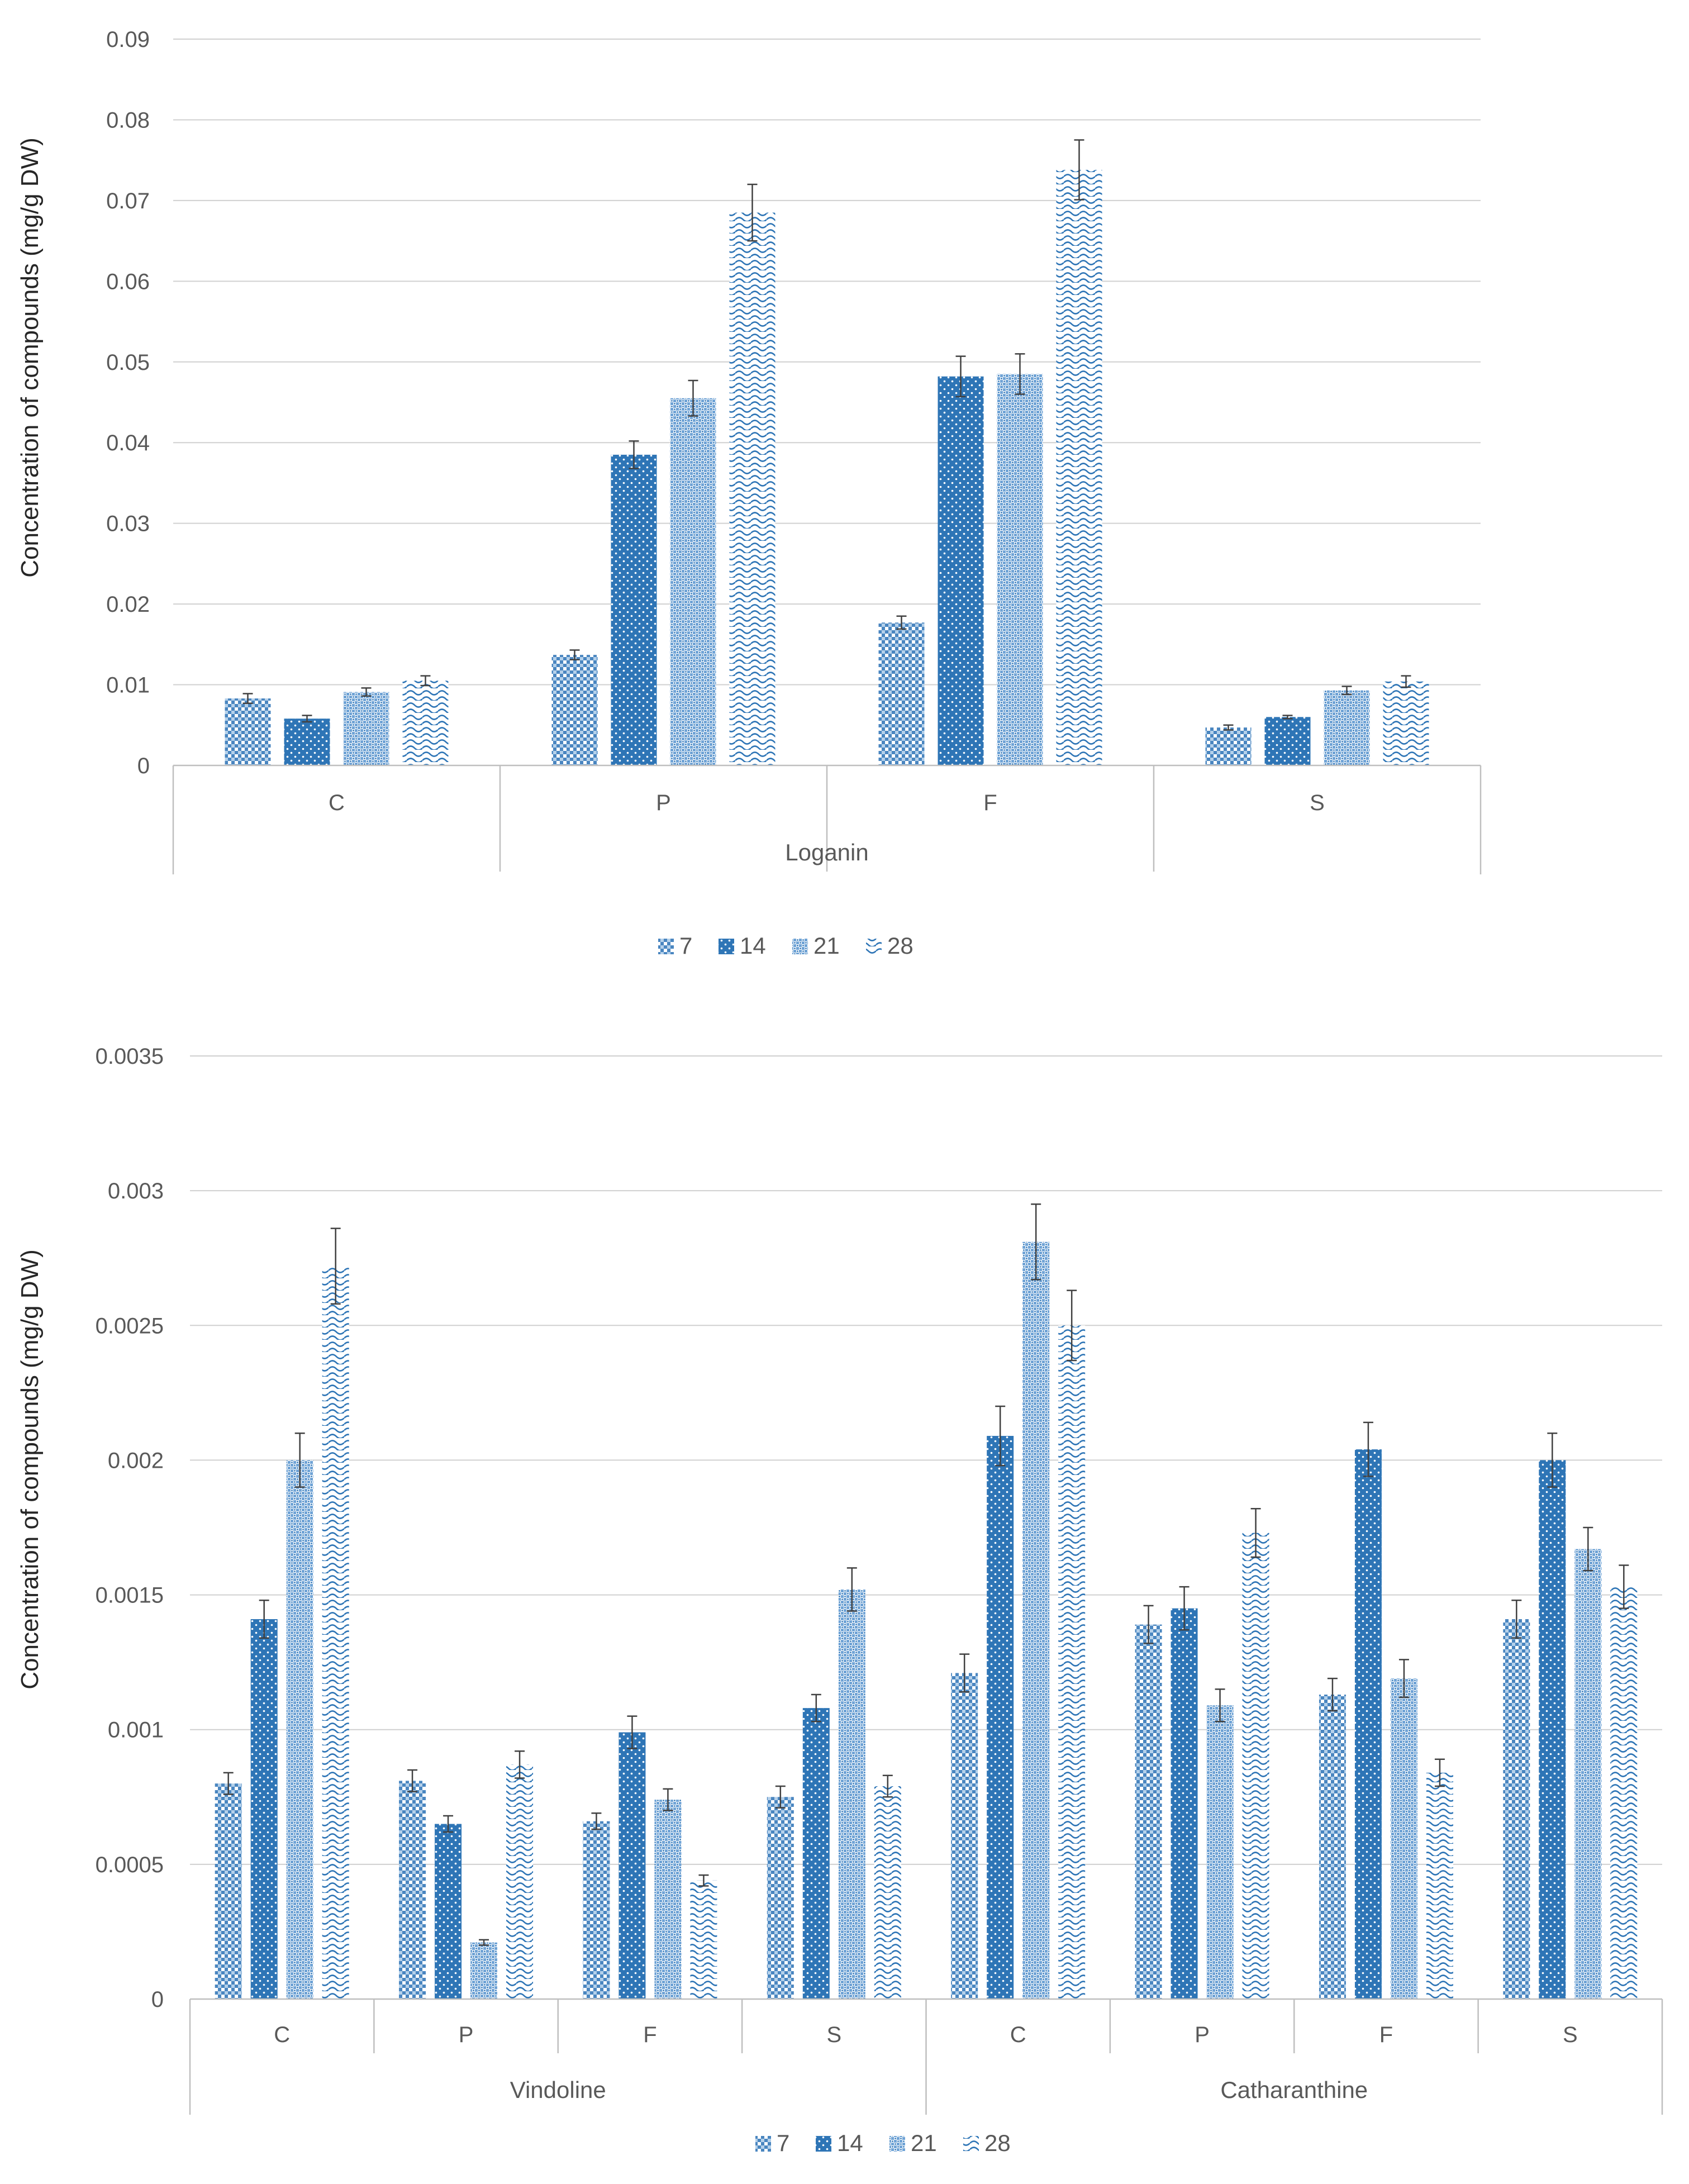  I want to click on group-label: Catharanthine, so click(1294, 2090).